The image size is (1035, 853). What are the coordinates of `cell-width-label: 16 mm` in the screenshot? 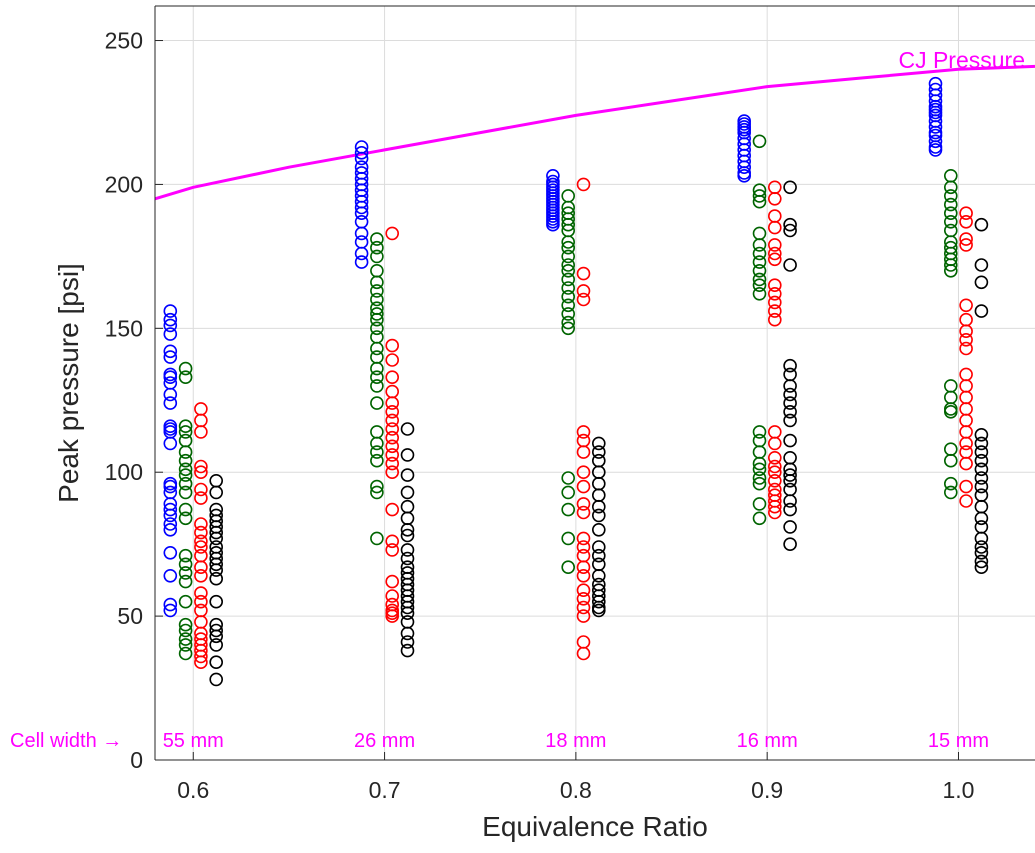 It's located at (767, 741).